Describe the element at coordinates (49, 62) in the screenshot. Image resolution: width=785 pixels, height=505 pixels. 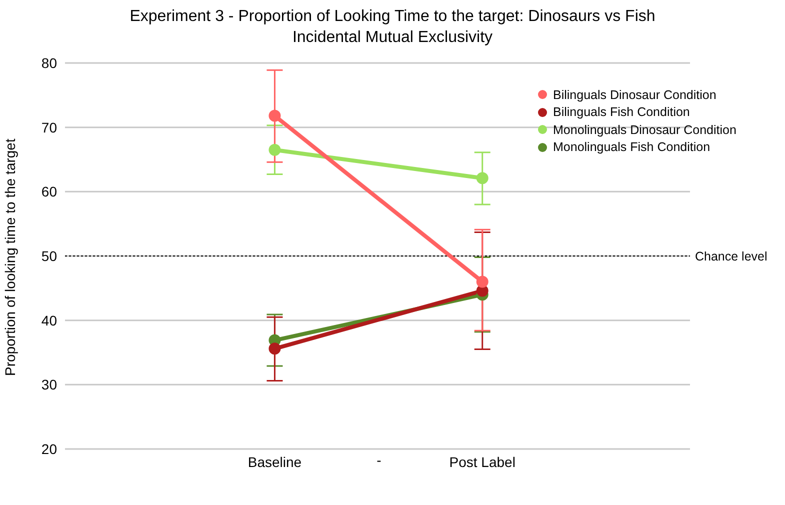
I see `y-tick-label: 80` at that location.